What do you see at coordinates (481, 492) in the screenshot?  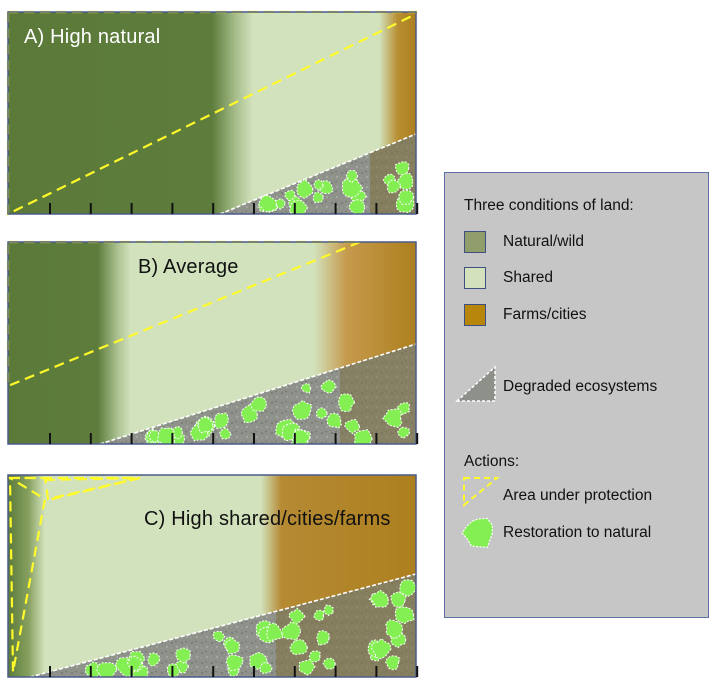 I see `protection-area-icon` at bounding box center [481, 492].